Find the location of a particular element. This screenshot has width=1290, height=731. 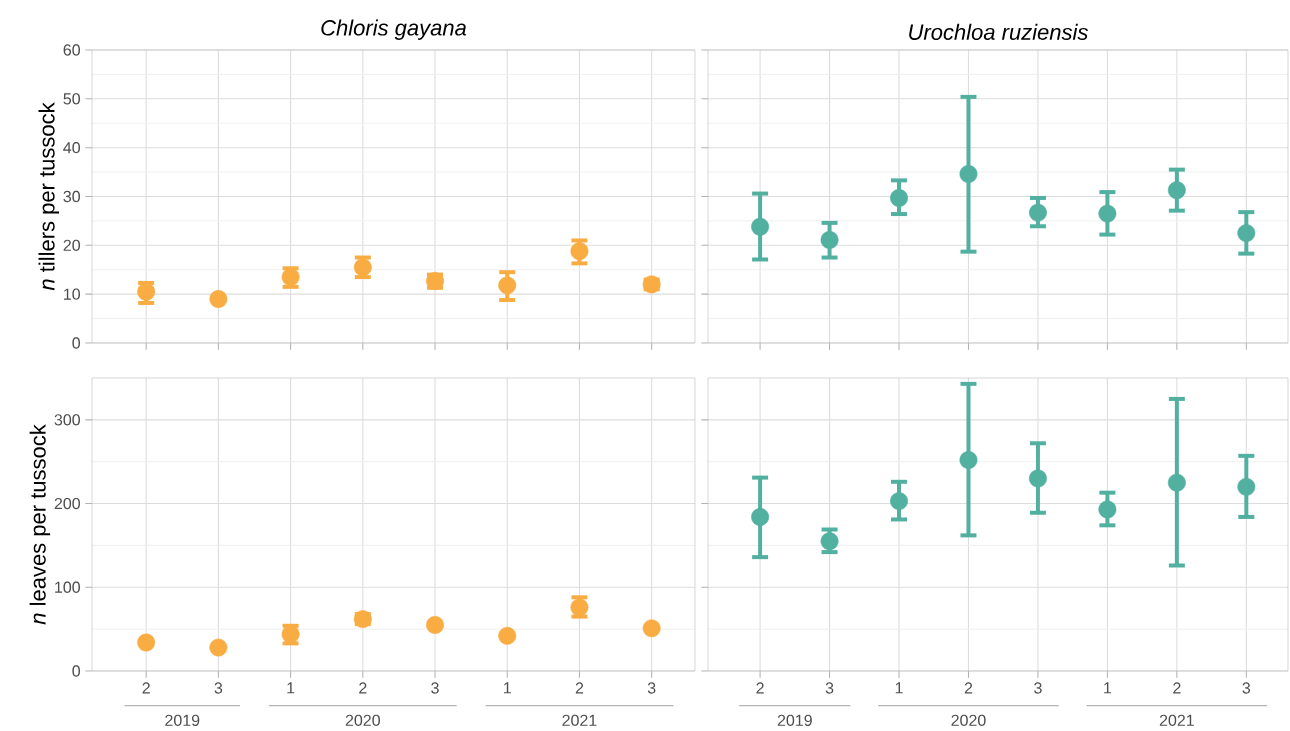

y-axis-title: n tillers per tussock is located at coordinates (49, 196).